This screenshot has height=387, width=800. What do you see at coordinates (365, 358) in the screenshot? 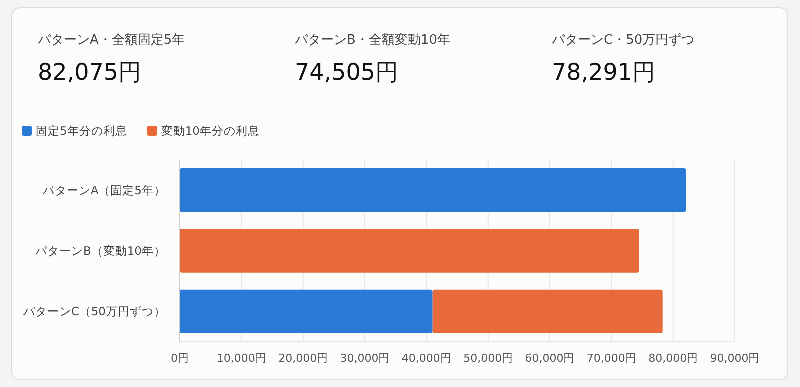
I see `x-tick-label: 30,000円` at bounding box center [365, 358].